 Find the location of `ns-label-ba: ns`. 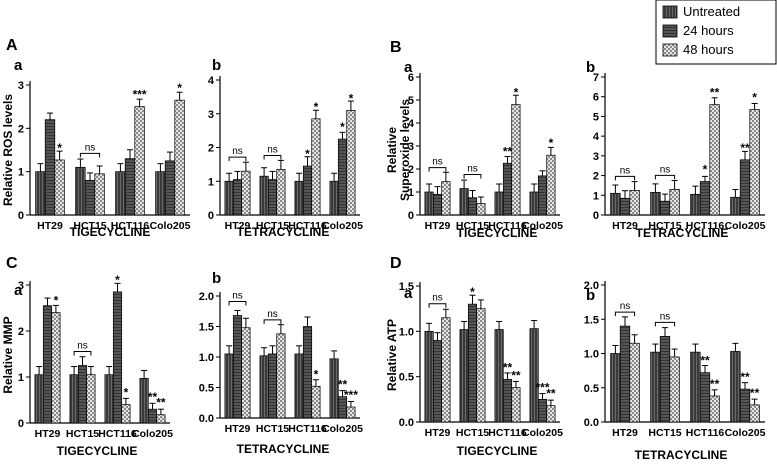

ns-label-ba: ns is located at coordinates (472, 169).